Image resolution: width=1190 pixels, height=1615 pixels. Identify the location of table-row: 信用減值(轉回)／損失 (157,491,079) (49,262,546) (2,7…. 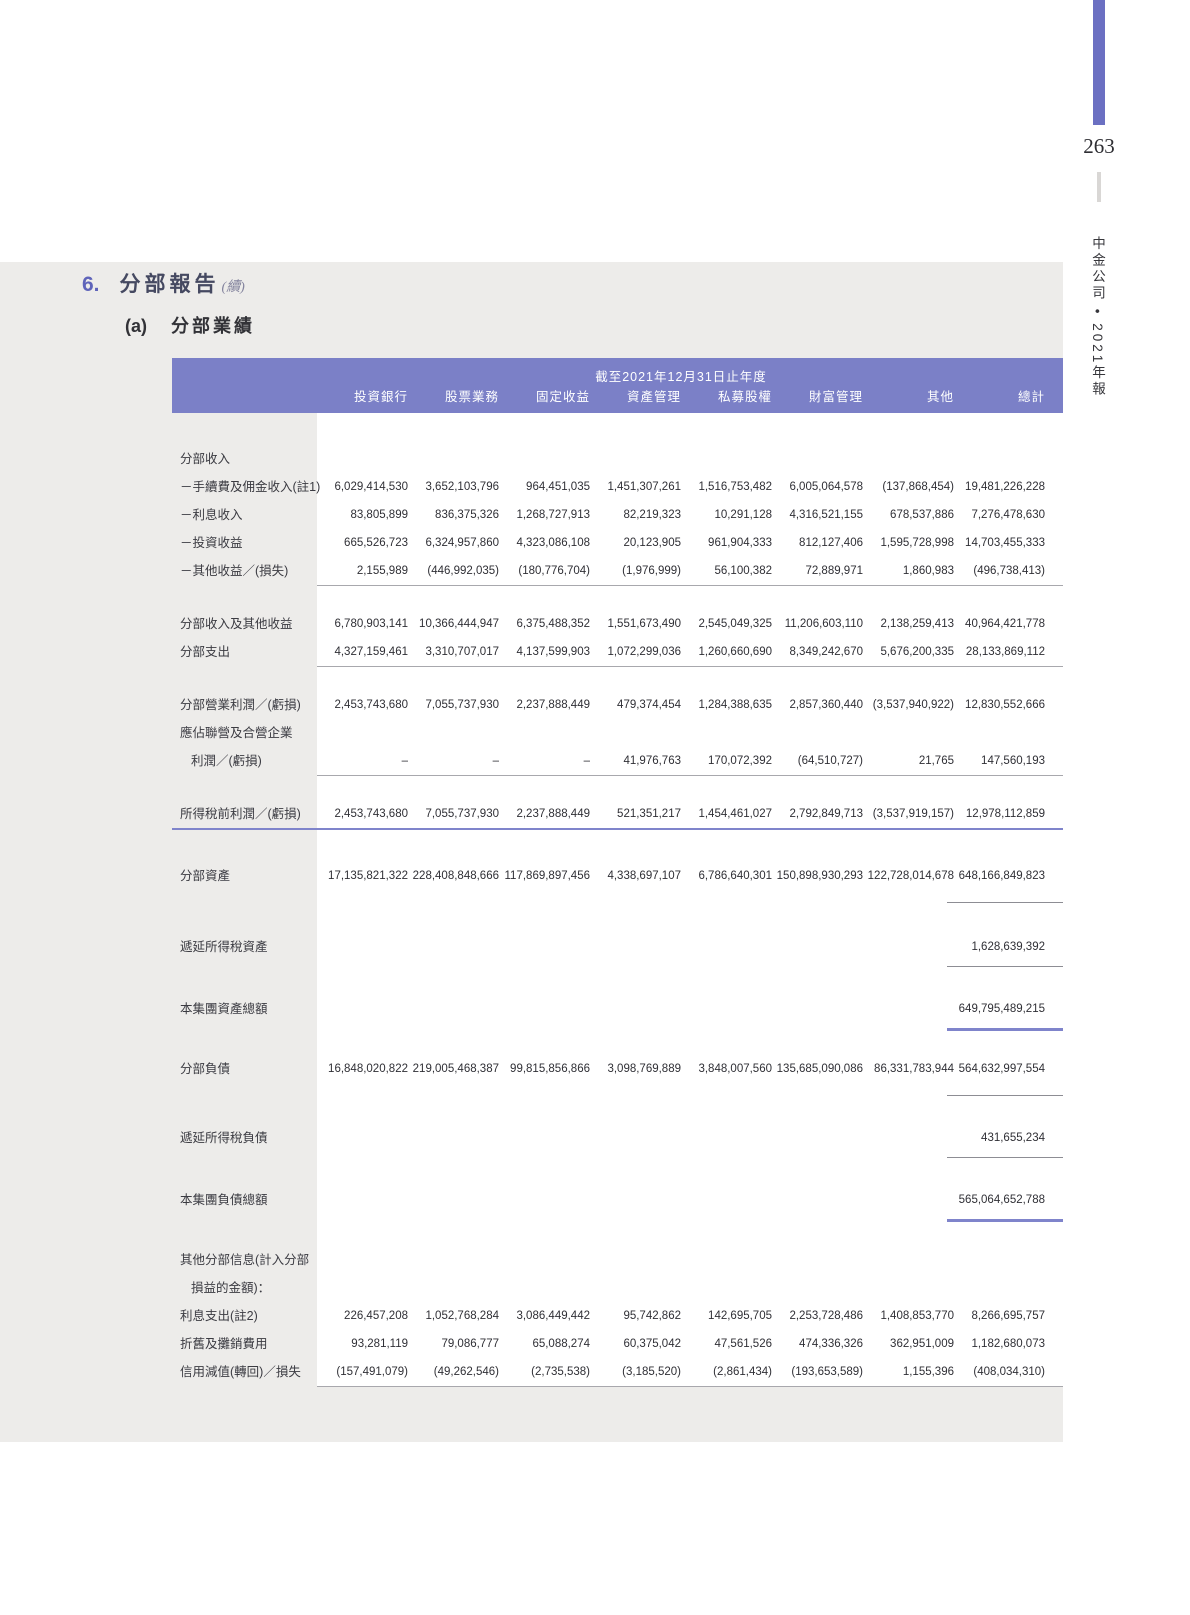
(617, 1372).